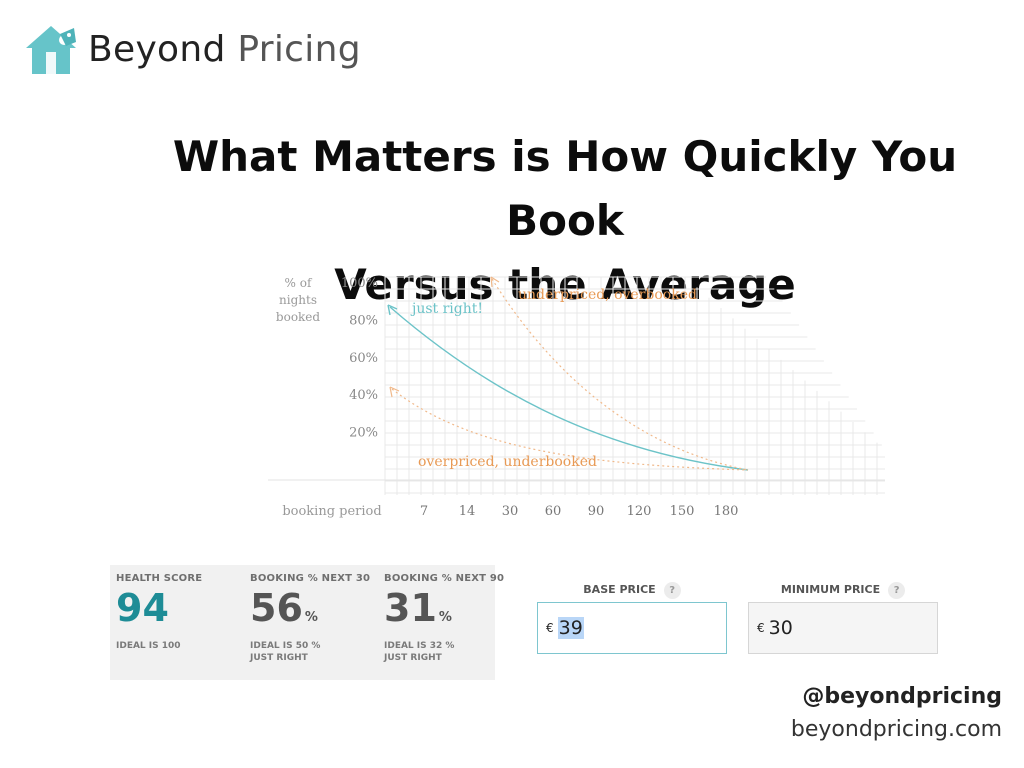 Image resolution: width=1024 pixels, height=768 pixels. What do you see at coordinates (51, 50) in the screenshot?
I see `house-tag-icon` at bounding box center [51, 50].